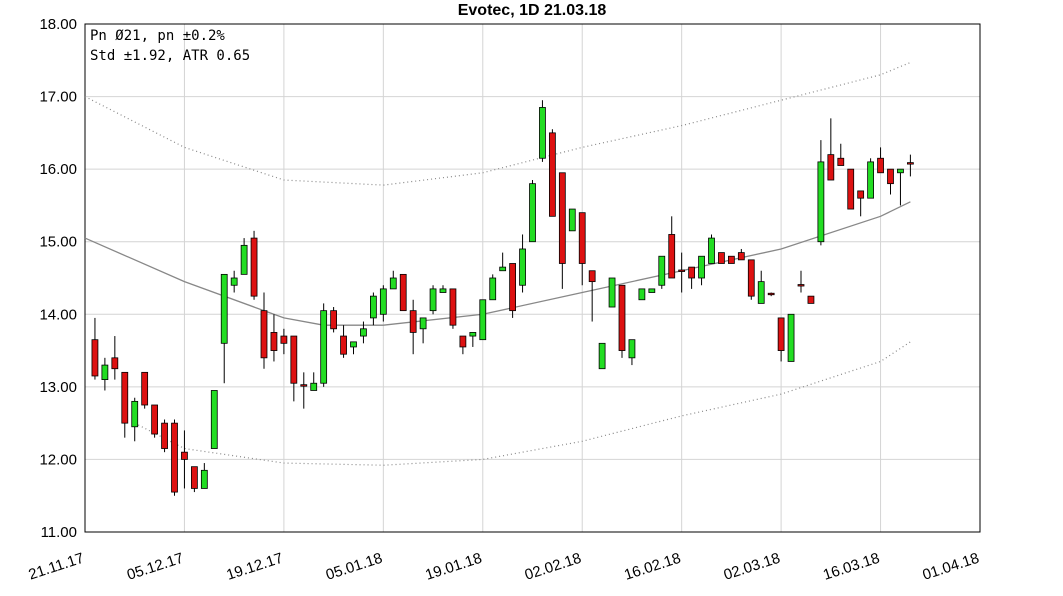 The width and height of the screenshot is (1063, 596). I want to click on y-tick-label: 17.00, so click(58, 97).